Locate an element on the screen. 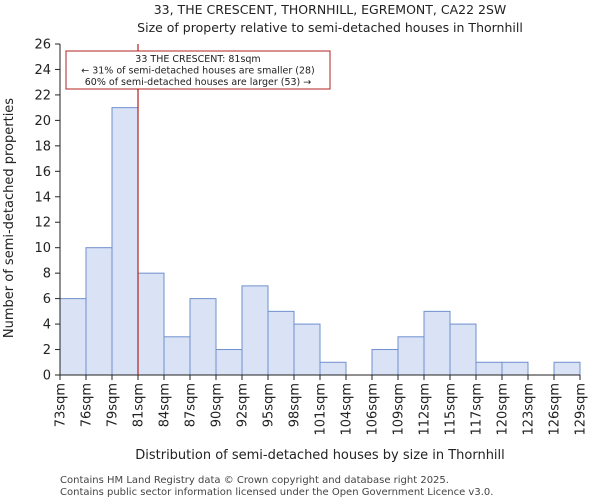 The height and width of the screenshot is (500, 600). x-tick-label: 90sqm is located at coordinates (217, 405).